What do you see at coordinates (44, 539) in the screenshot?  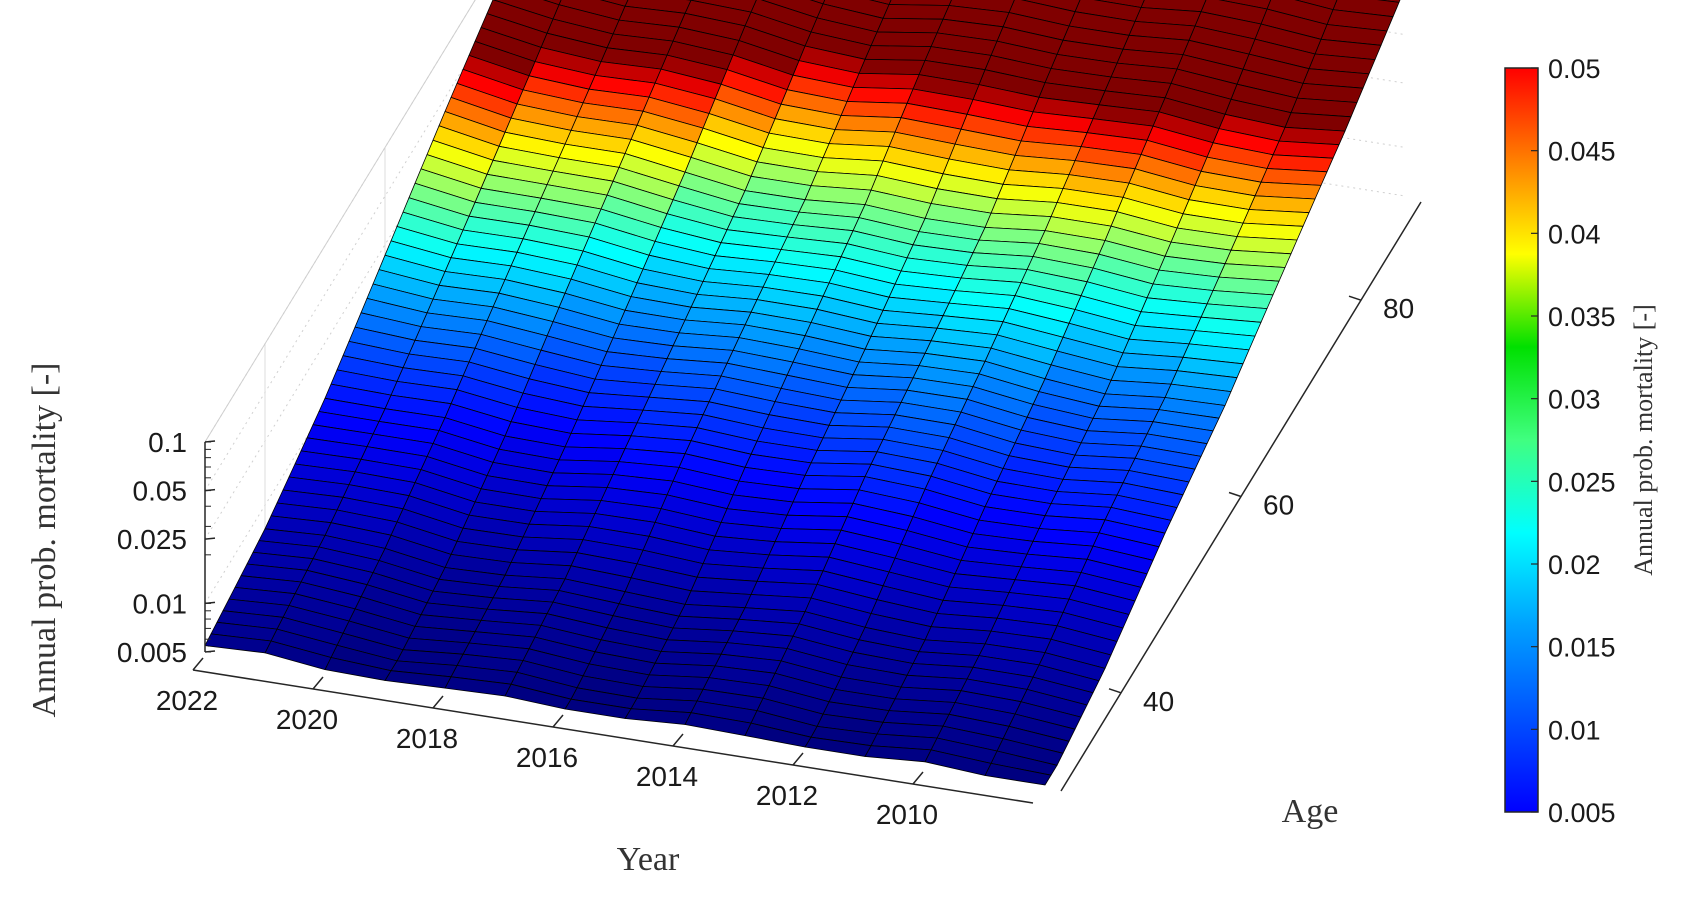 I see `z-axis-title: Annual prob. mortality [-]` at bounding box center [44, 539].